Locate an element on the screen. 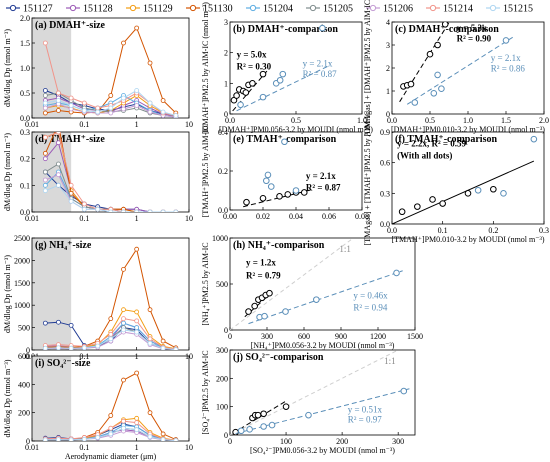 Image resolution: width=550 pixels, height=462 pixels. y-tick-label: 1 is located at coordinates (226, 83).